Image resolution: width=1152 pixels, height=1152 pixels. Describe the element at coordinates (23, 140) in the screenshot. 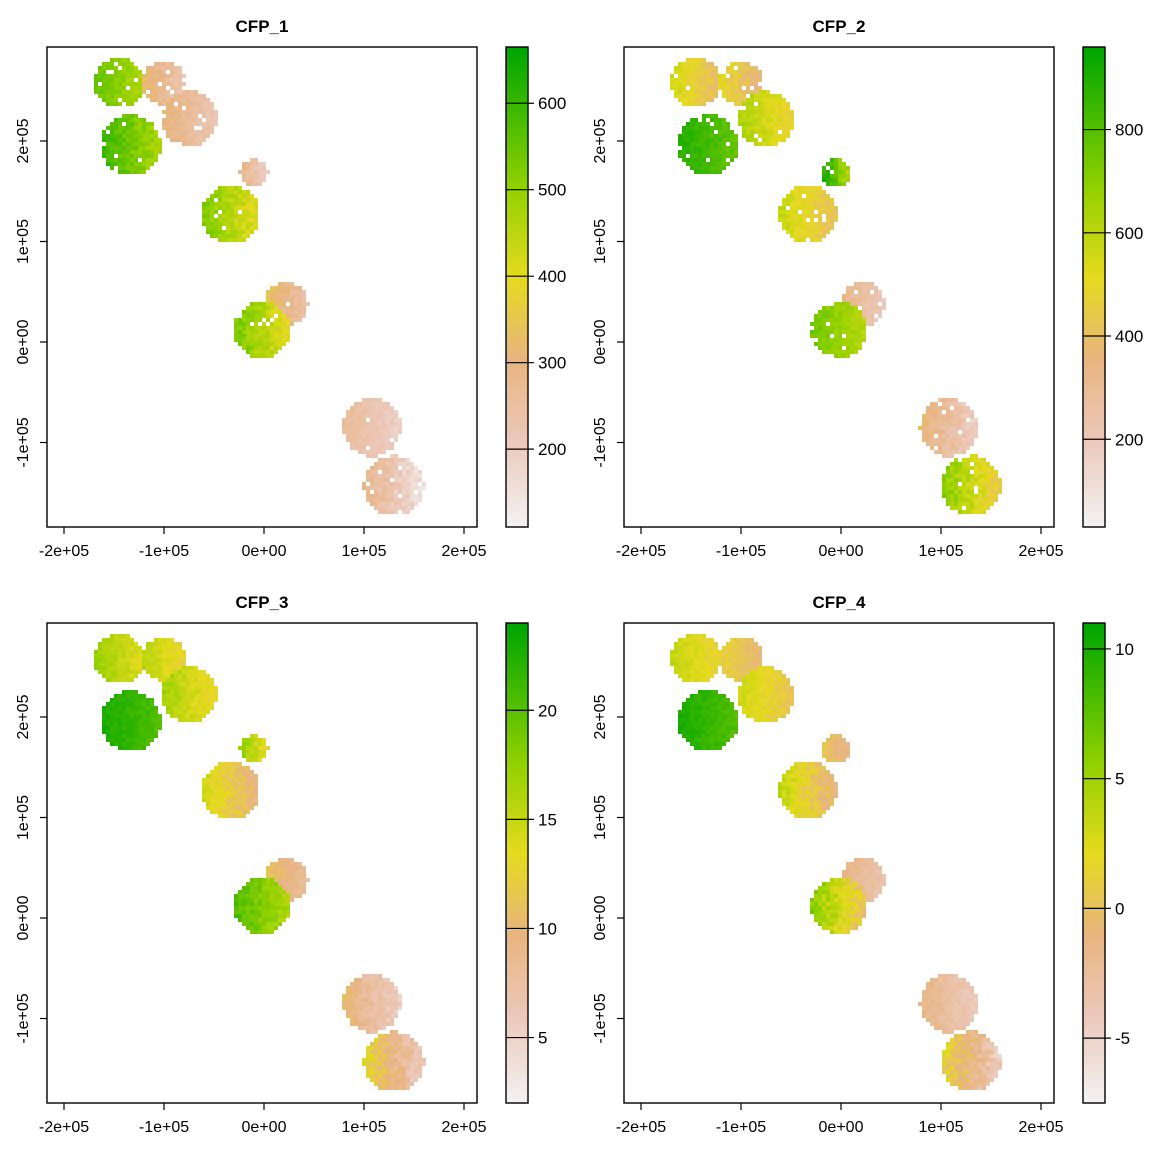

I see `y-tick-label: 2e+05` at that location.